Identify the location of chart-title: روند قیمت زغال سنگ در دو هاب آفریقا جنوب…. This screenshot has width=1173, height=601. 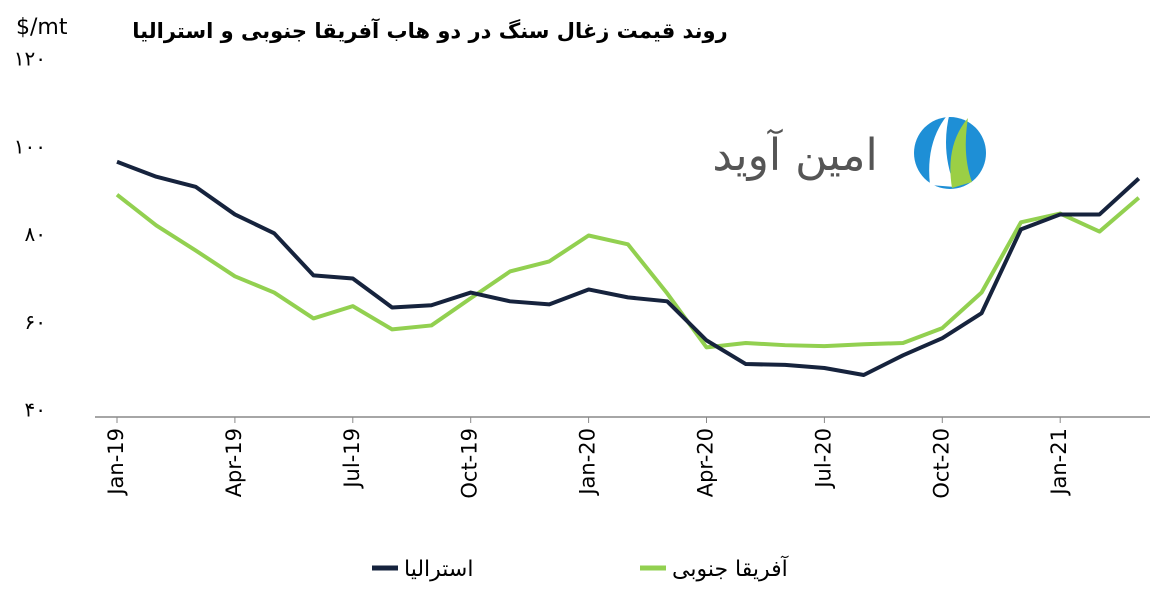
(429, 30).